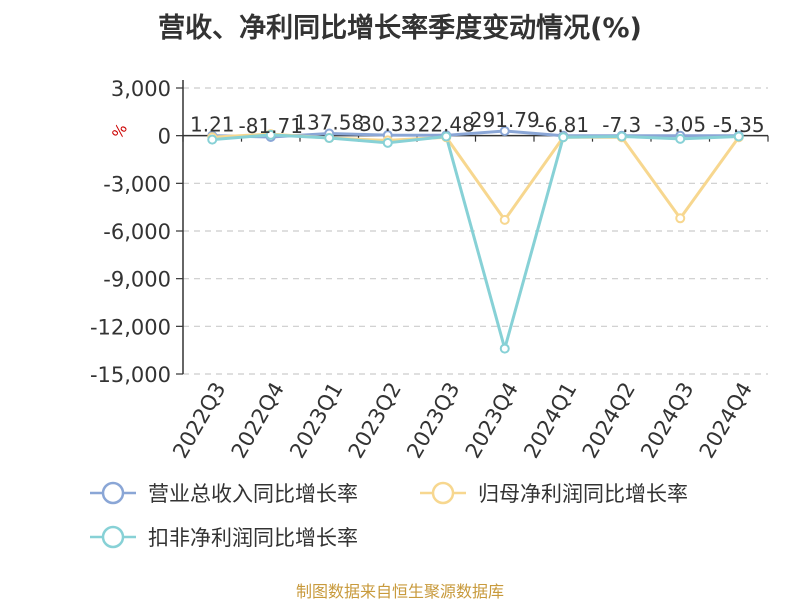 This screenshot has height=602, width=800. Describe the element at coordinates (130, 375) in the screenshot. I see `y-tick-label: -15,000` at that location.